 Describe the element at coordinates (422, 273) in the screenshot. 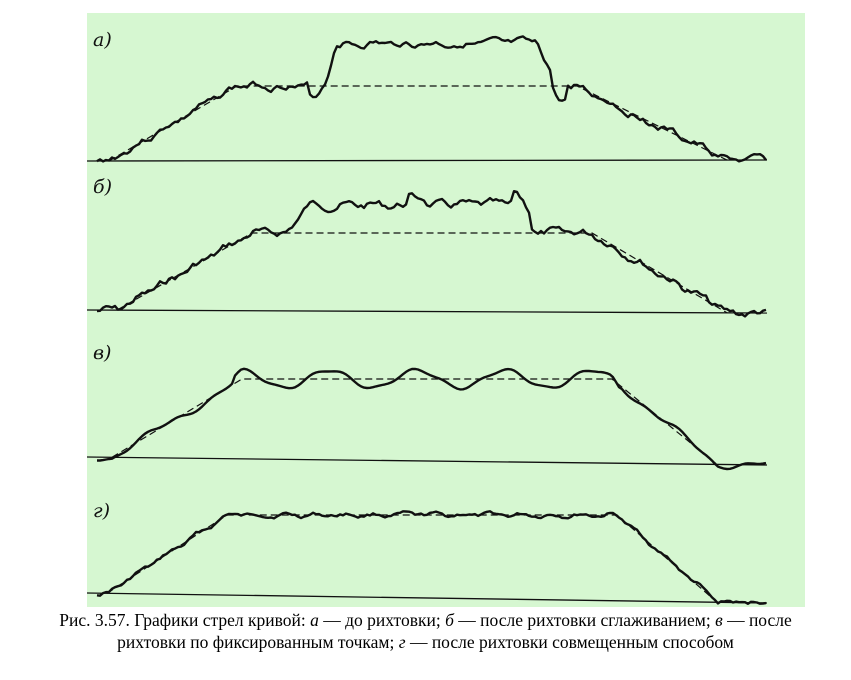

I see `design-curve-b` at that location.